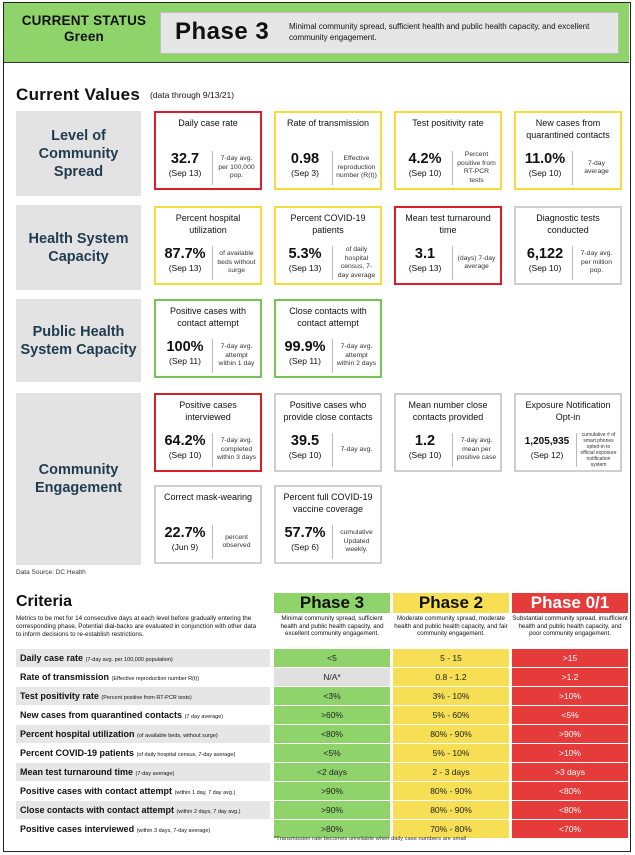 The height and width of the screenshot is (855, 635). I want to click on criteria-phase2-value: 2 - 3 days, so click(451, 772).